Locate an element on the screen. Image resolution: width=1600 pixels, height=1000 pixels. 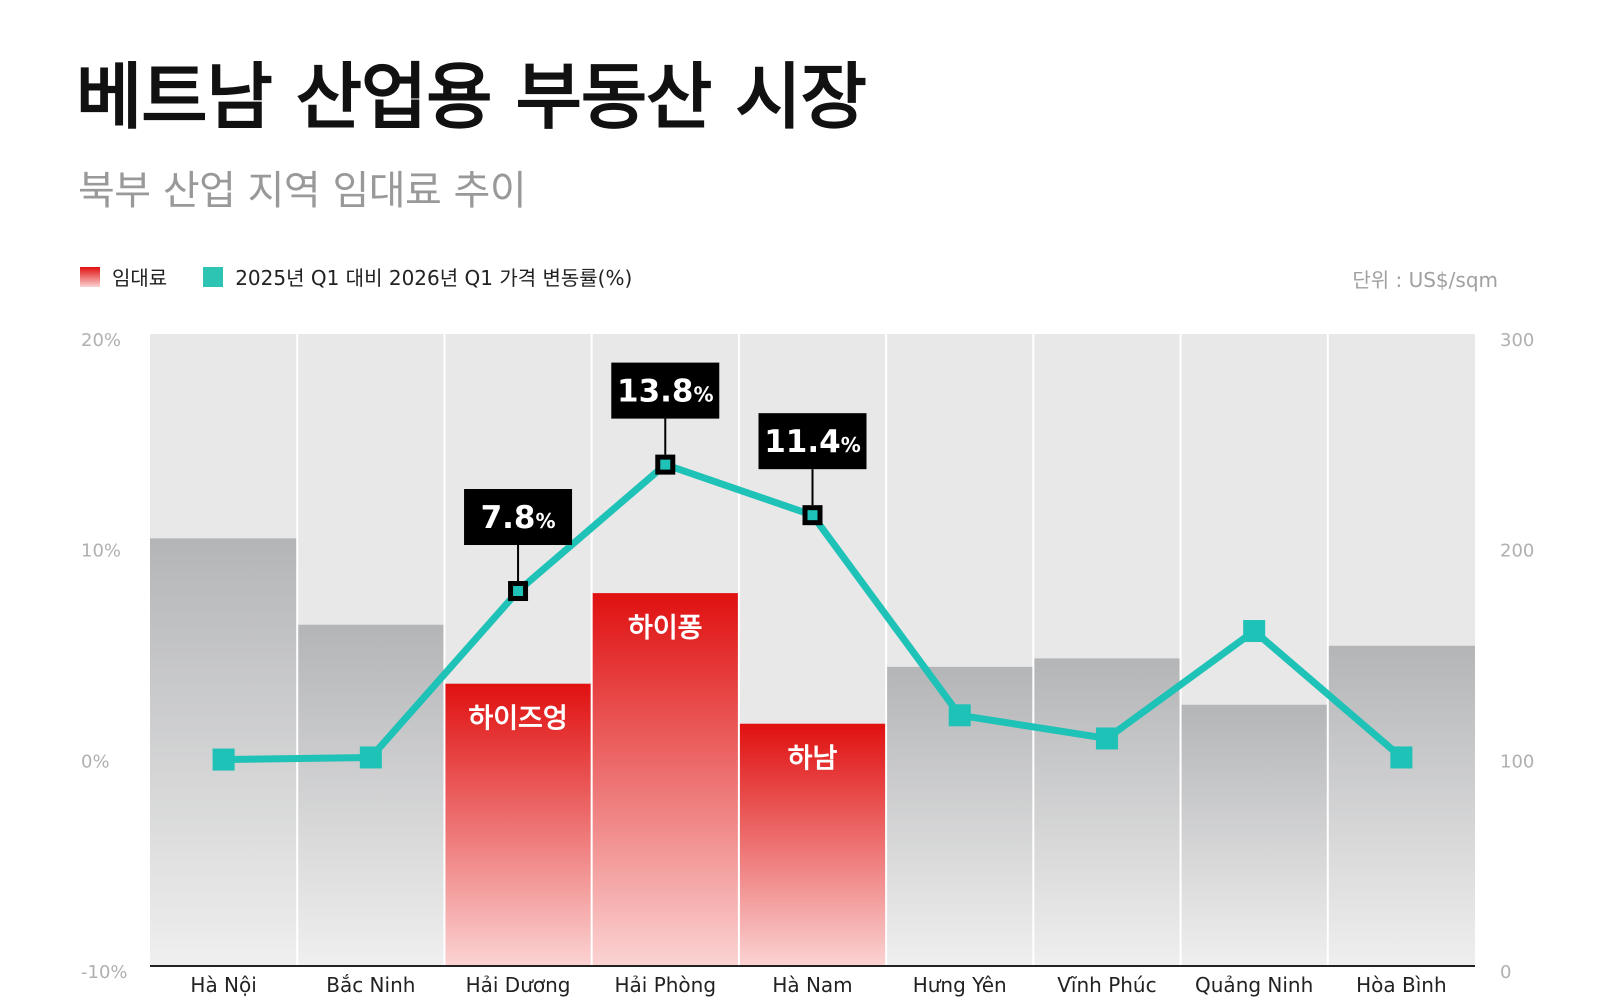
left-axis-tick: -10% is located at coordinates (104, 972).